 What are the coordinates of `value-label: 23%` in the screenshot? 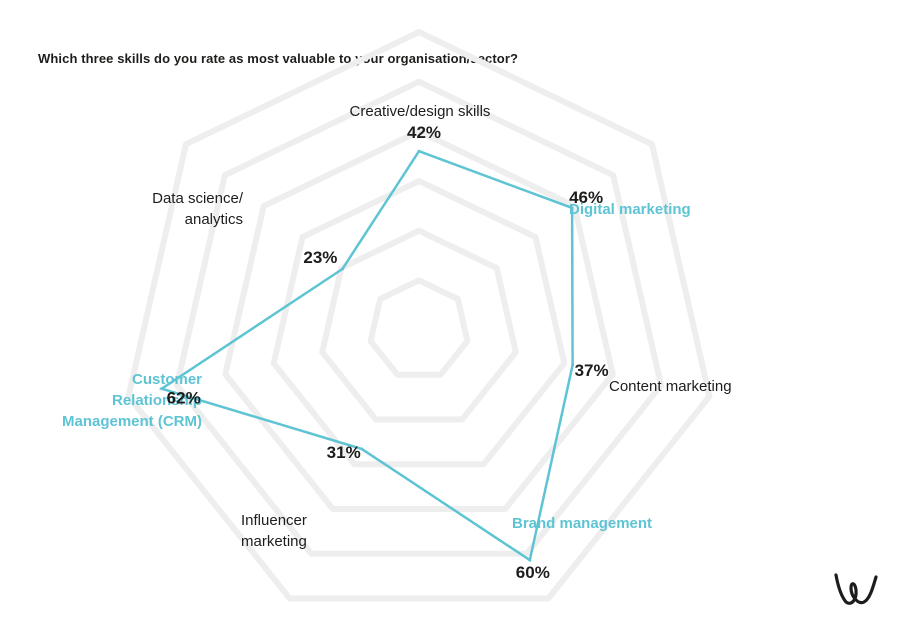 It's located at (320, 257).